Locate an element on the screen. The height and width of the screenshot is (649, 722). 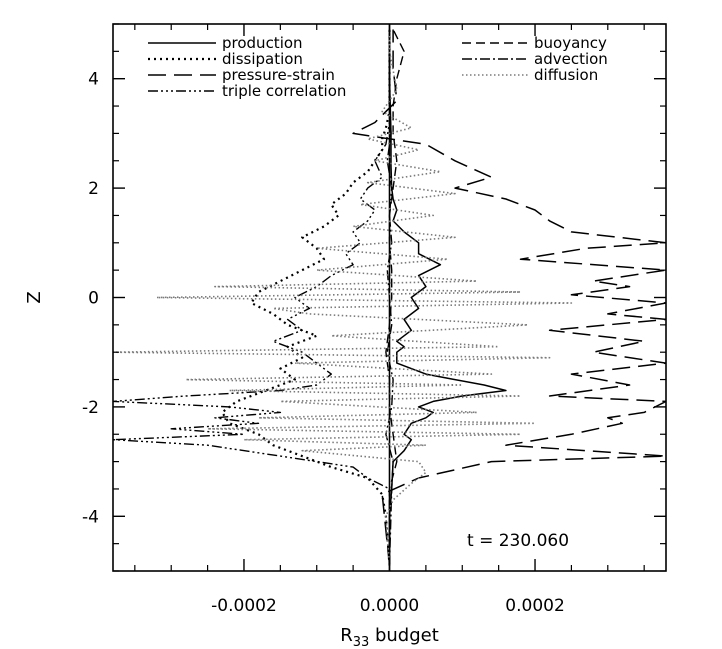
legend-label-triple-correlation: triple correlation is located at coordinates (284, 91).